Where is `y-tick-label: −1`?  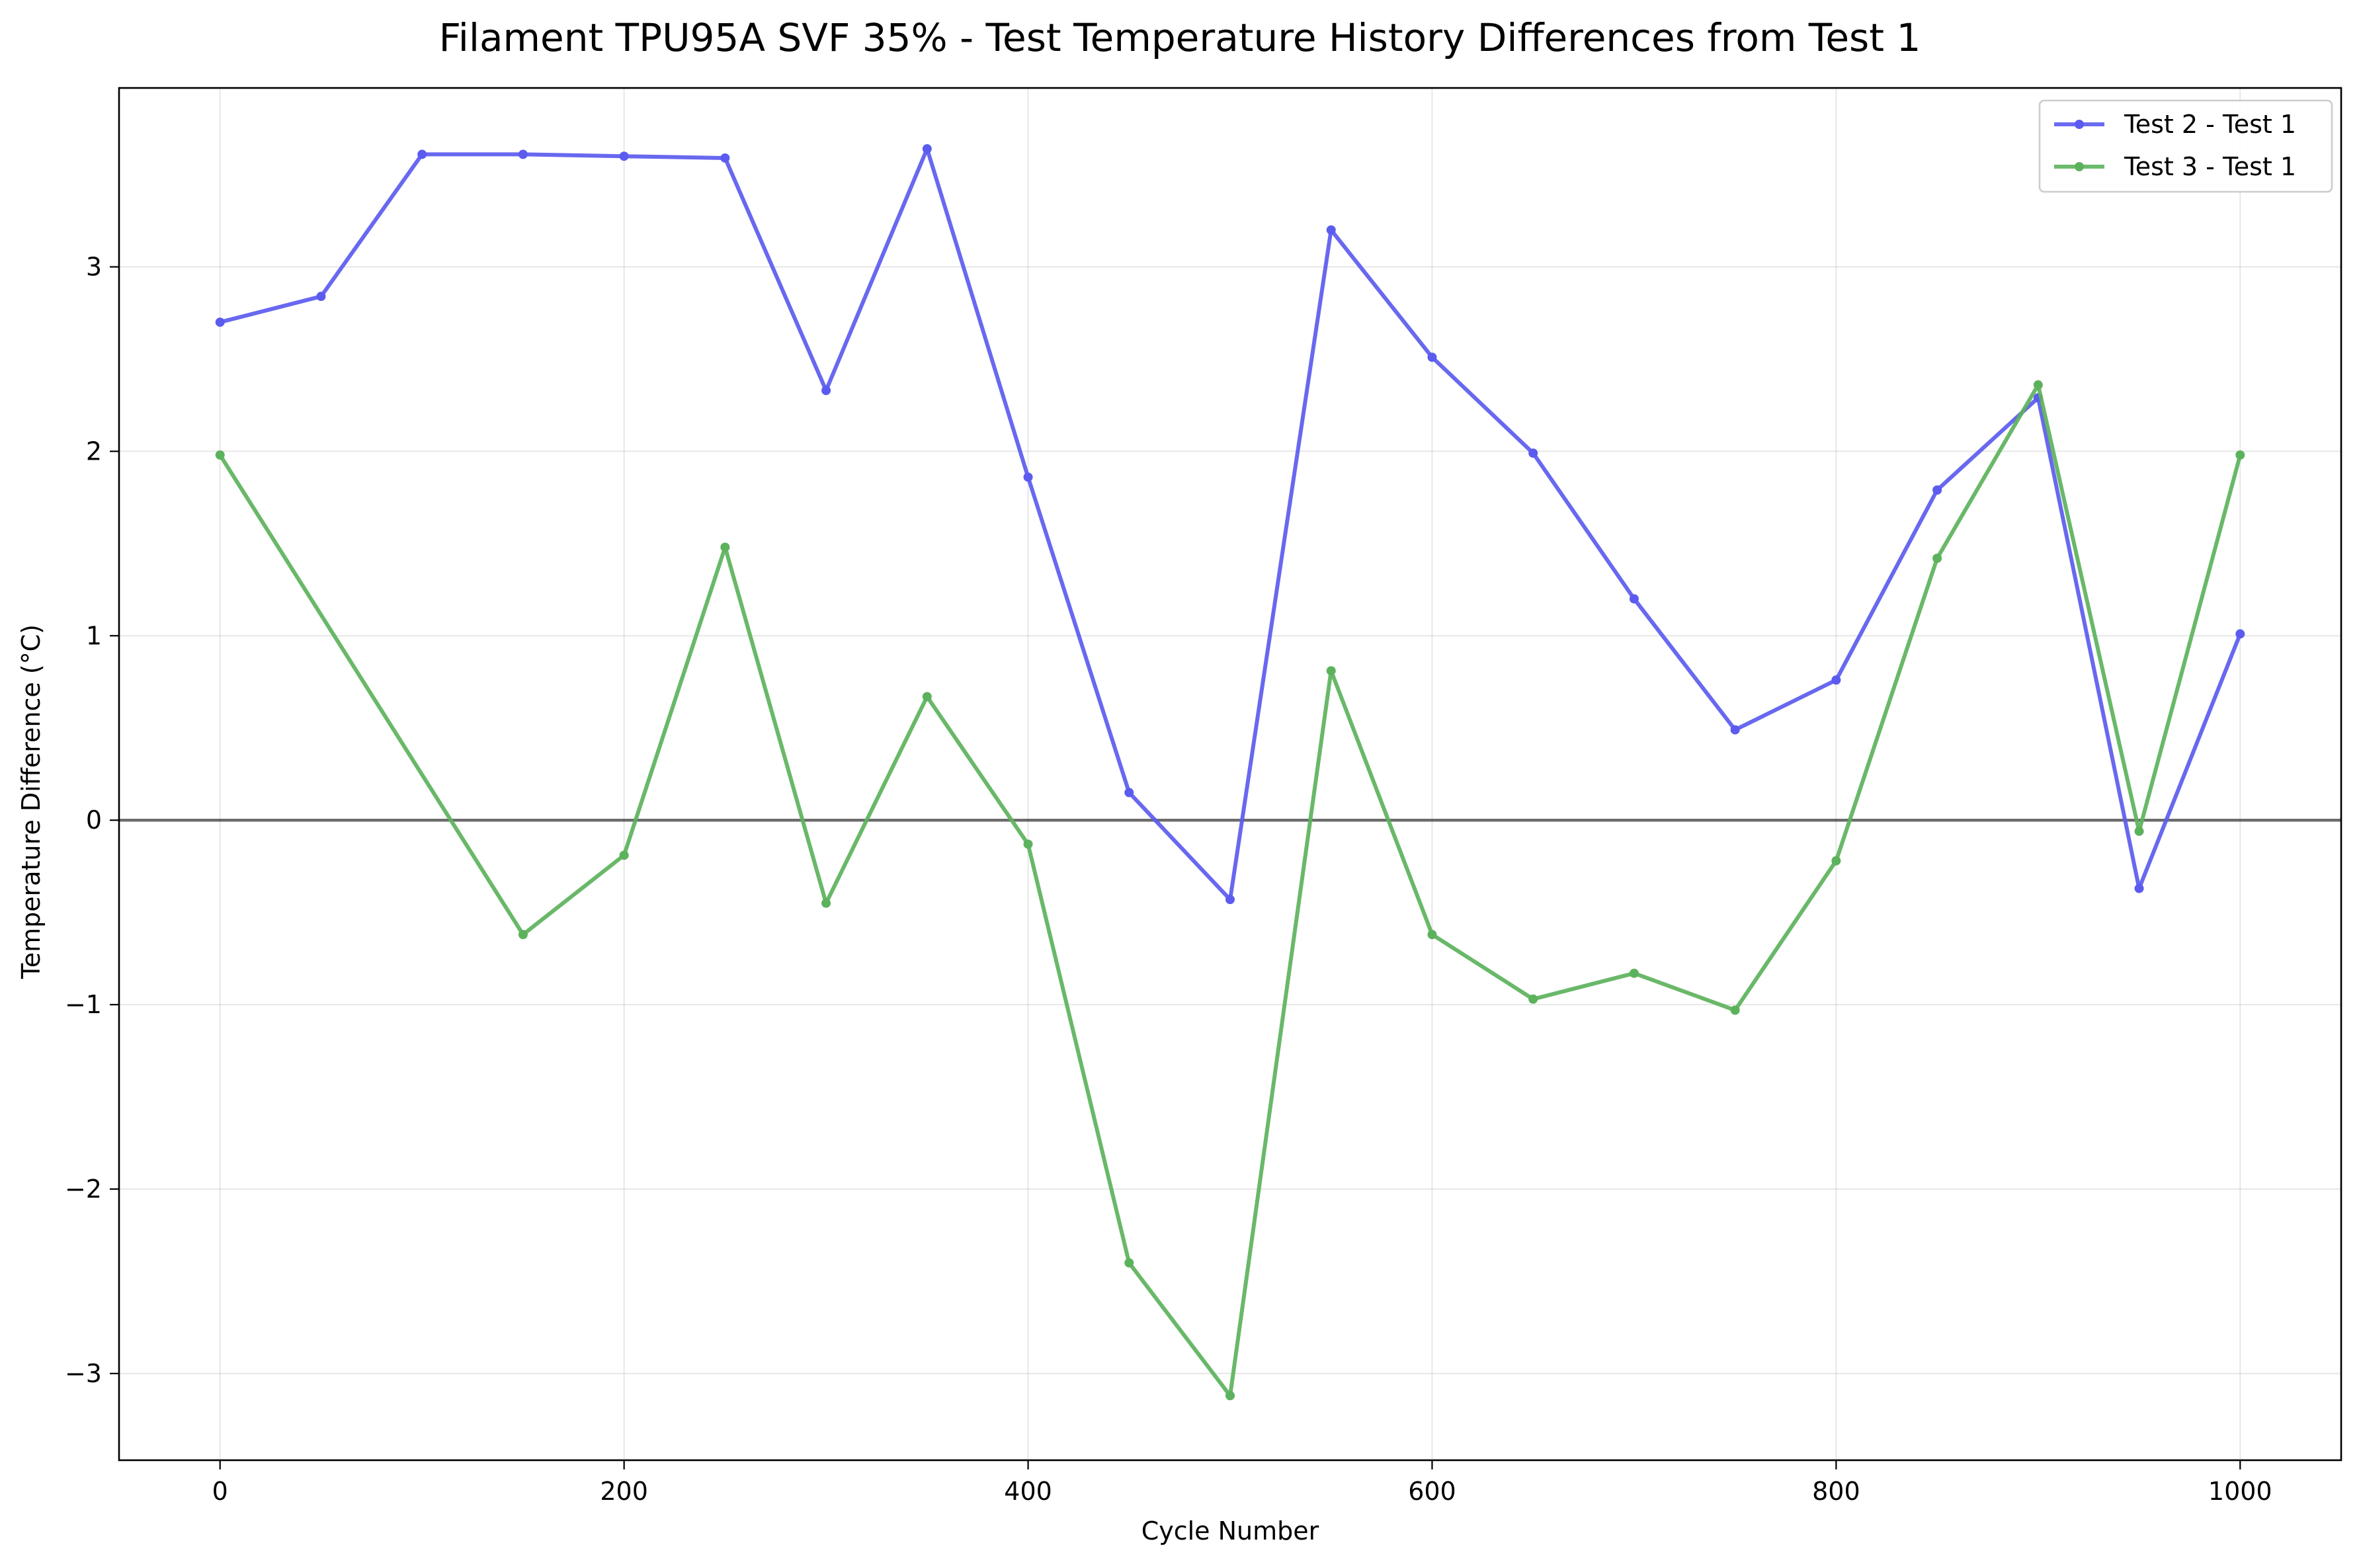
y-tick-label: −1 is located at coordinates (83, 1004).